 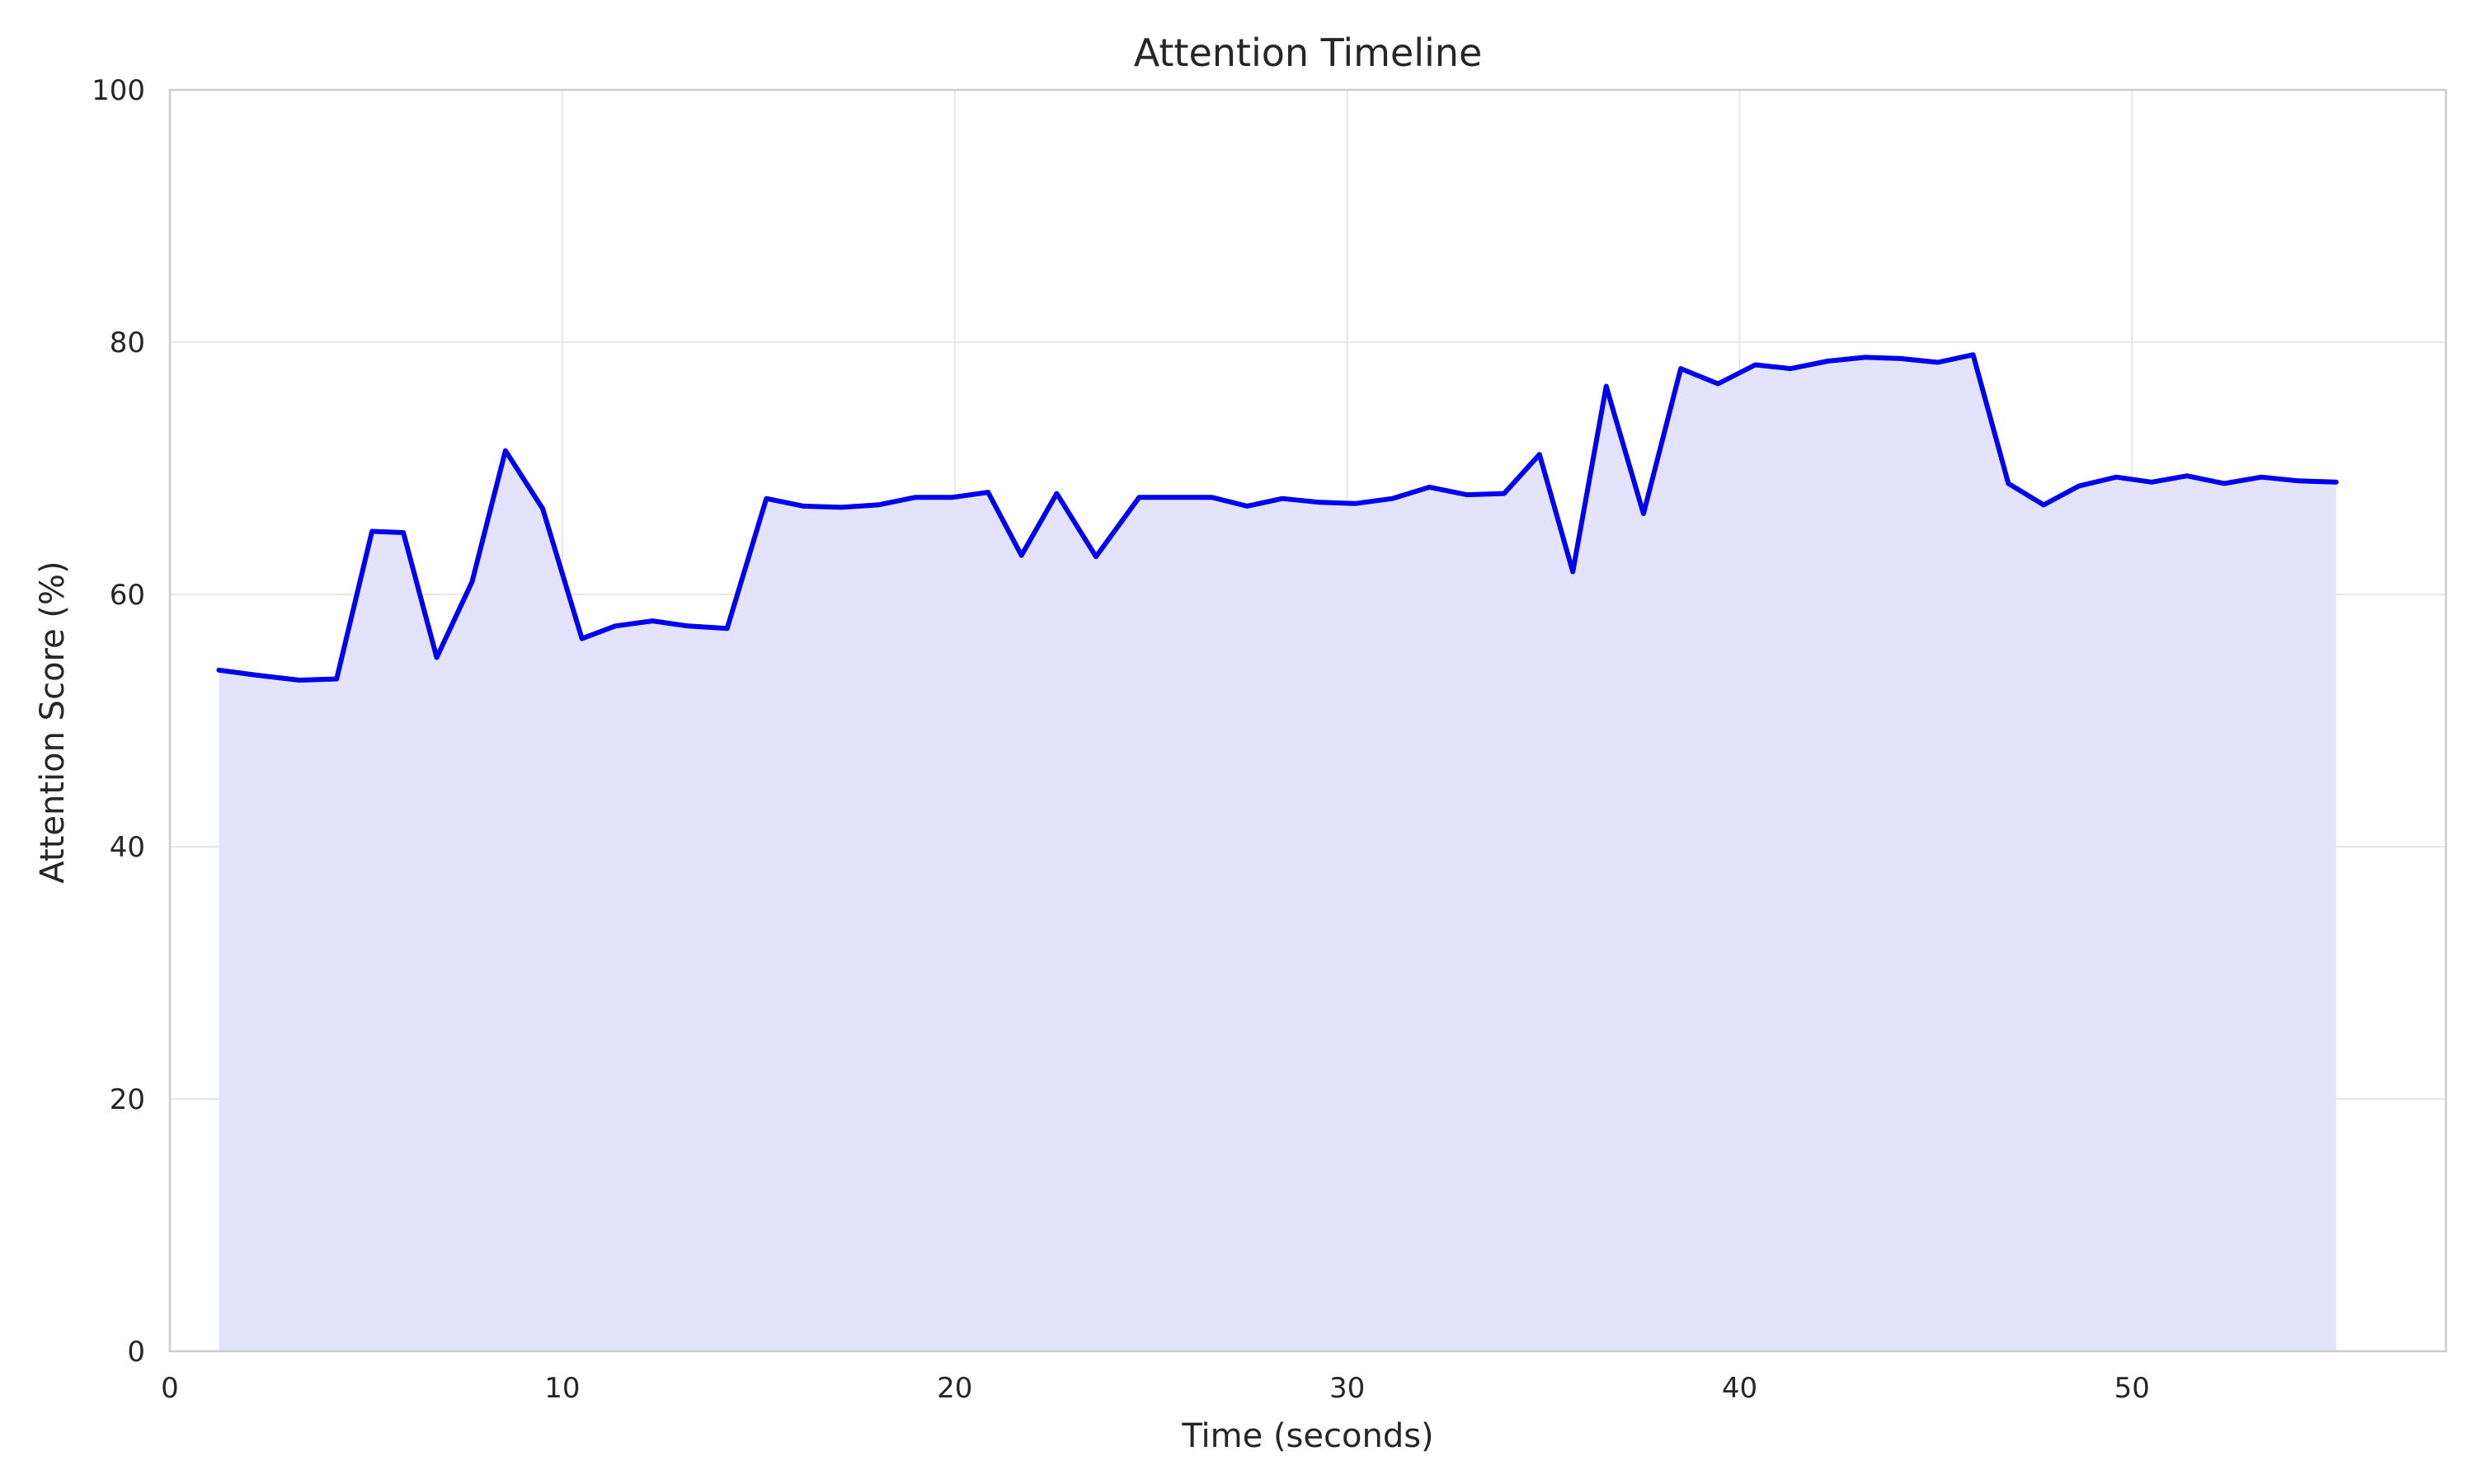 What do you see at coordinates (136, 1352) in the screenshot?
I see `y-tick-label: 0` at bounding box center [136, 1352].